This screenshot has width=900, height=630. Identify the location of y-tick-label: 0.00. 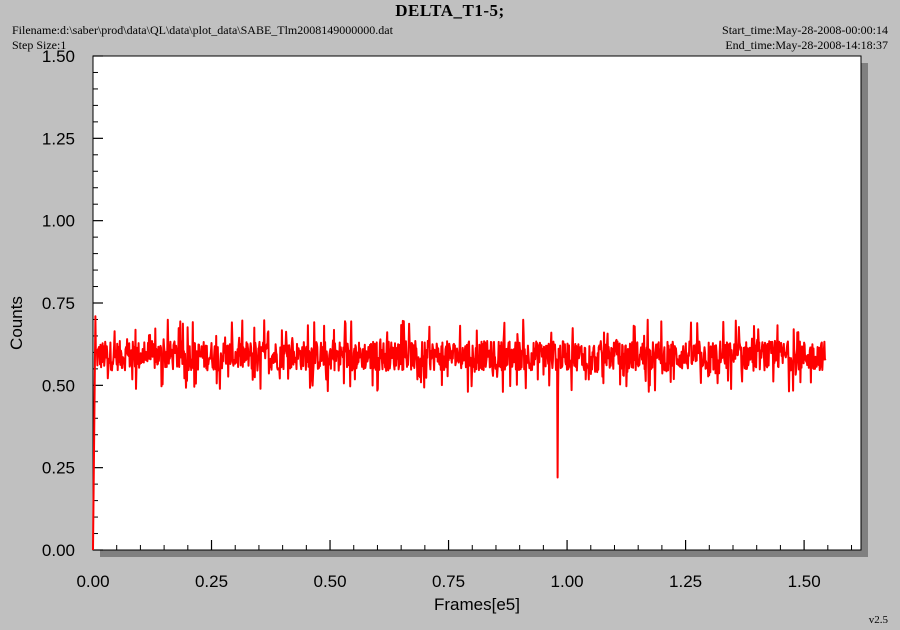
(58, 550).